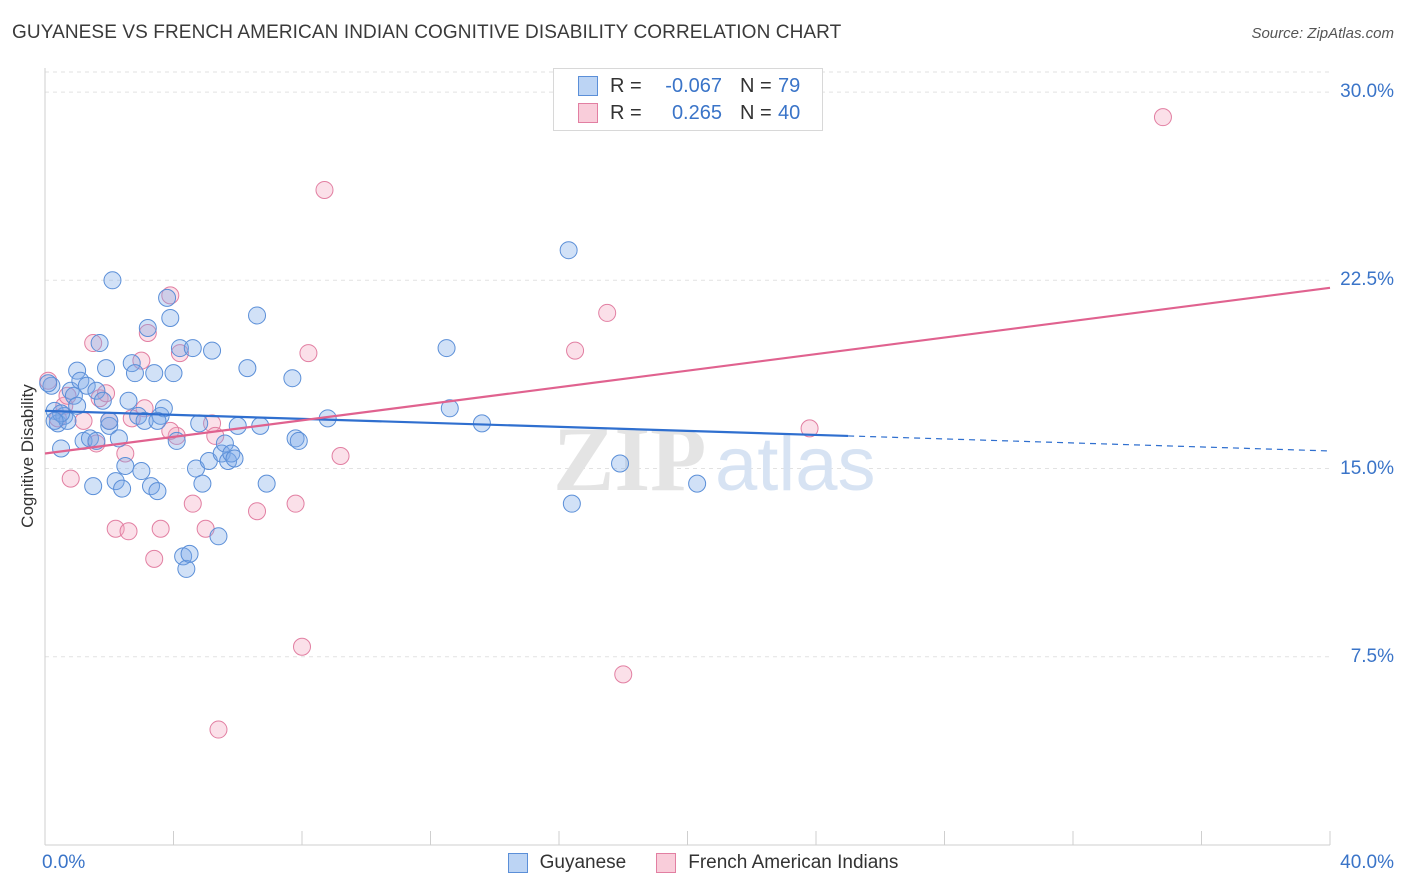 The image size is (1406, 892). Describe the element at coordinates (693, 85) in the screenshot. I see `legend-r-value: -0.067` at that location.